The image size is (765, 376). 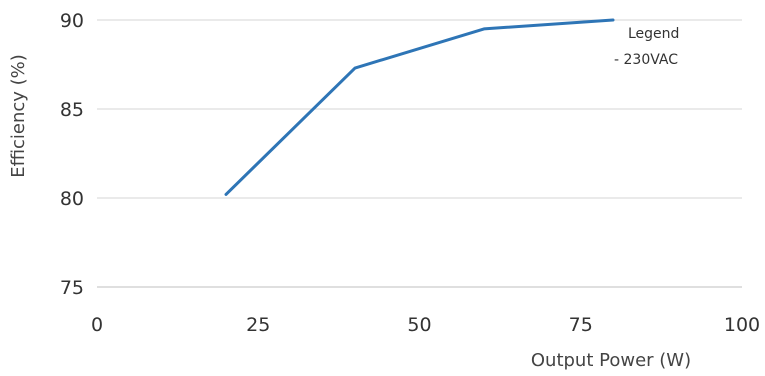 What do you see at coordinates (72, 21) in the screenshot?
I see `y-tick-label-90: 90` at bounding box center [72, 21].